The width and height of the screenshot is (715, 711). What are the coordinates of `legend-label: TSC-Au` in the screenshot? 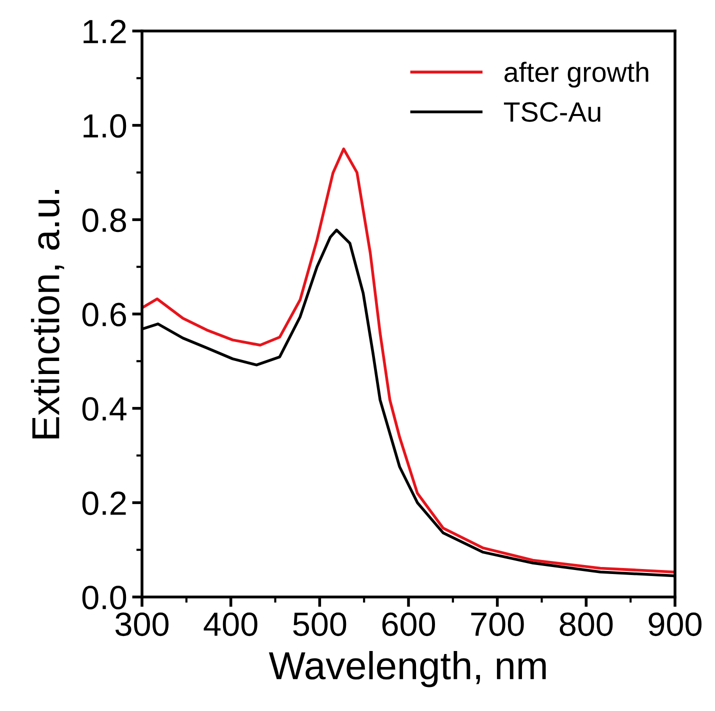 It's located at (552, 112).